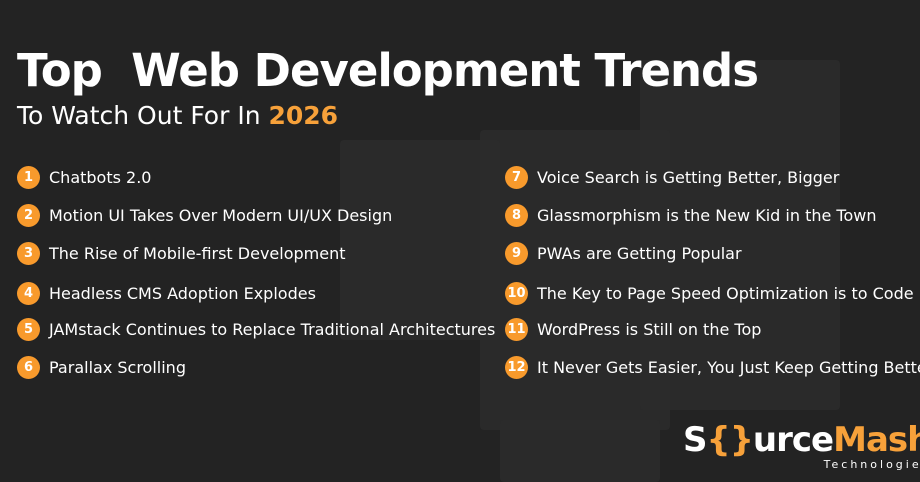  What do you see at coordinates (639, 253) in the screenshot?
I see `trend-label: PWAs are Getting Popular` at bounding box center [639, 253].